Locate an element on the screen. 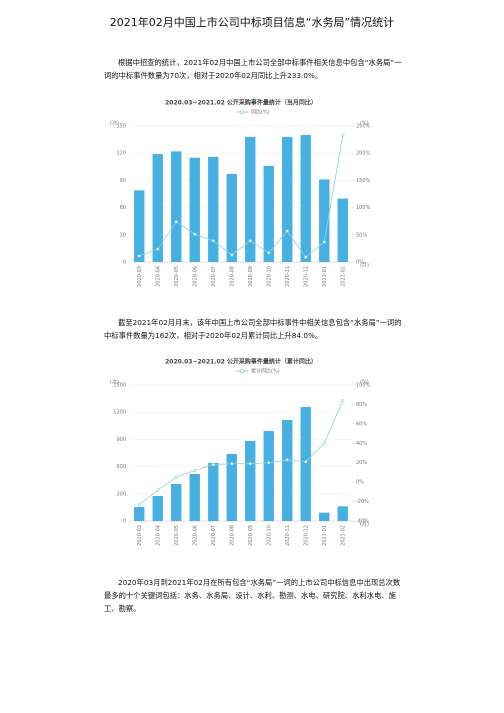  y-tick-label: 900 is located at coordinates (121, 440).